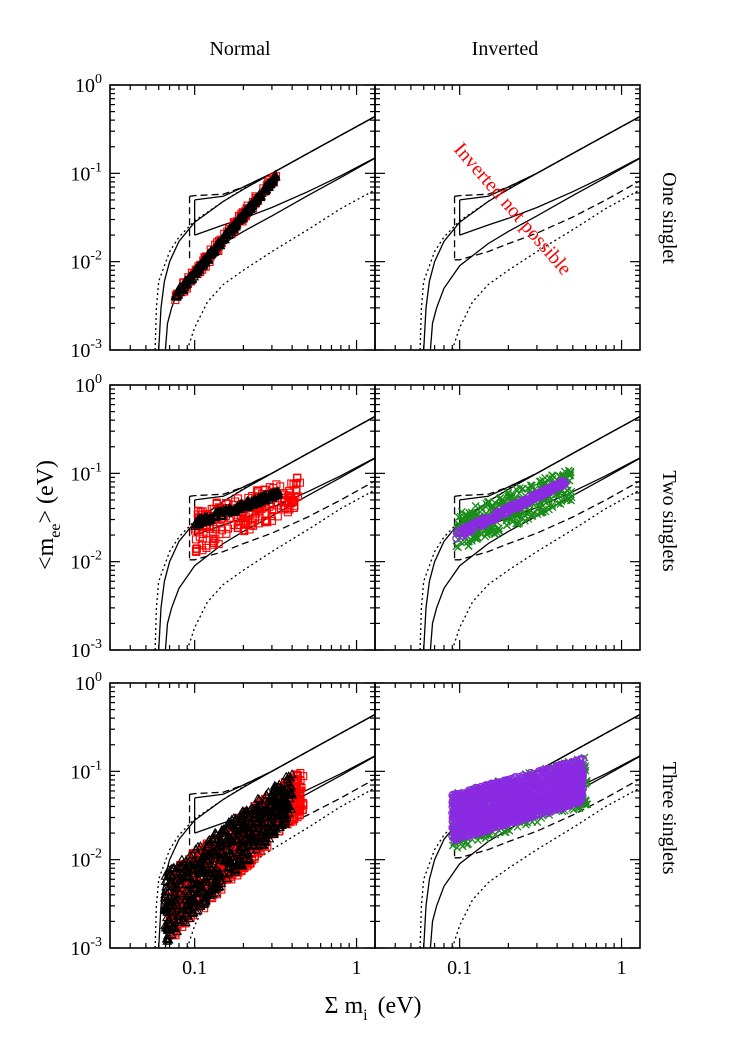 Image resolution: width=752 pixels, height=1063 pixels. I want to click on panel-0-1: Inverted not possible, so click(507, 217).